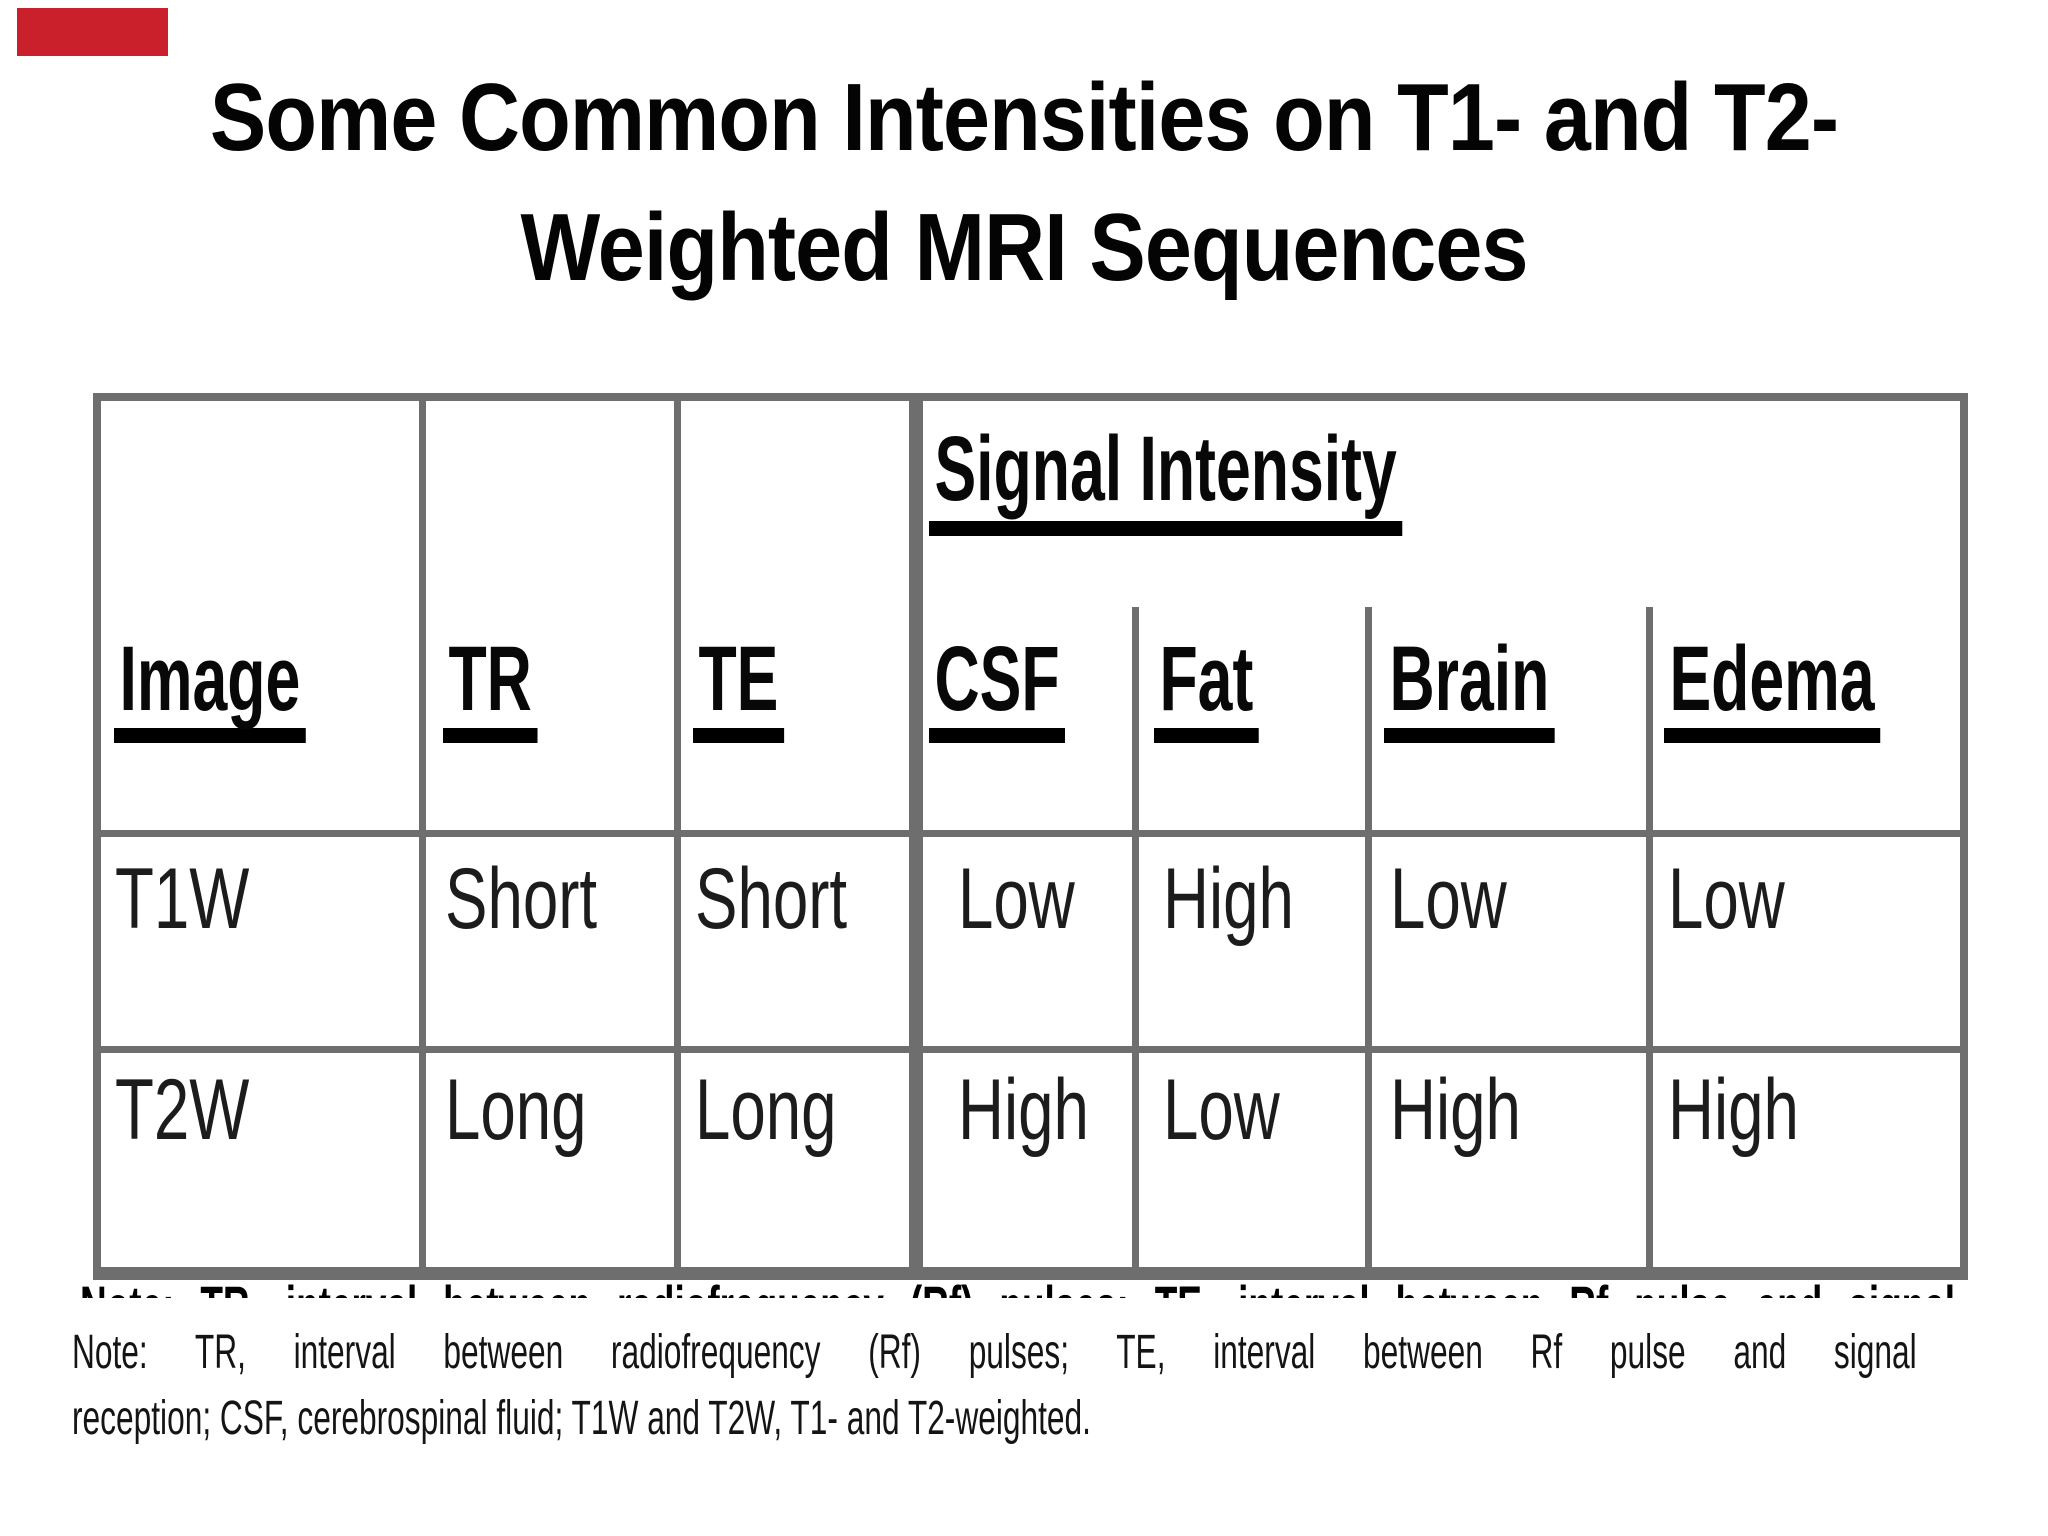  What do you see at coordinates (210, 688) in the screenshot?
I see `column-header-image: Image` at bounding box center [210, 688].